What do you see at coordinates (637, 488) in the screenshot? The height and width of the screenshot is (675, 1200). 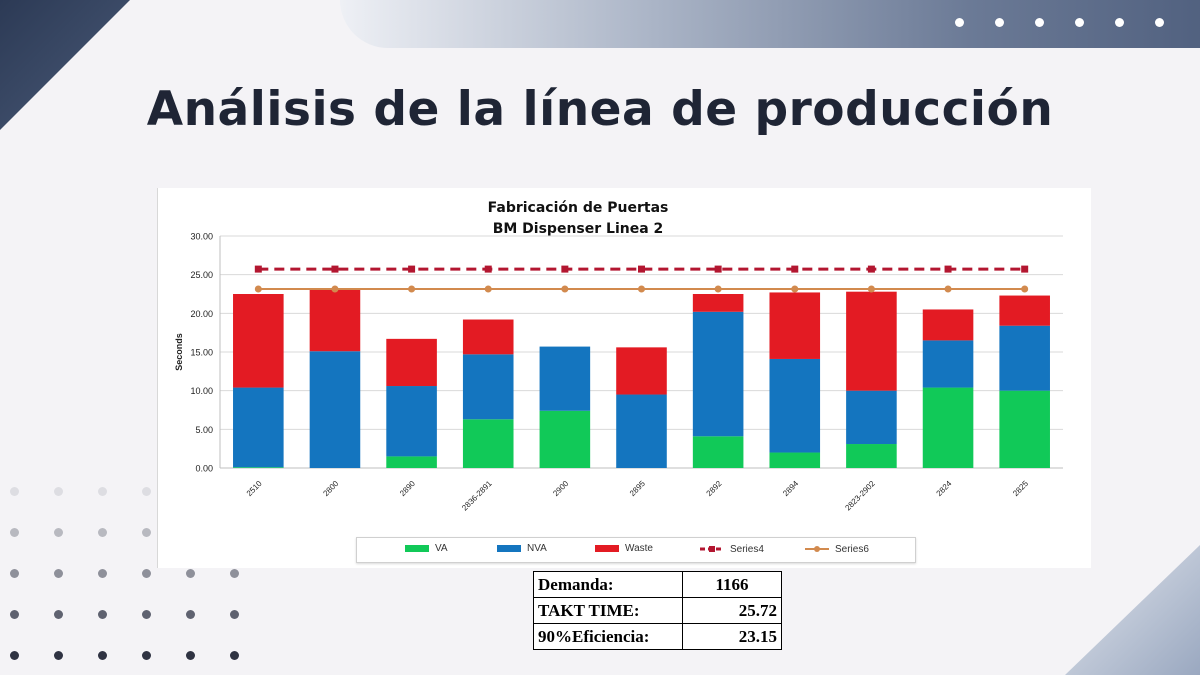 I see `x-tick-label: 2895` at bounding box center [637, 488].